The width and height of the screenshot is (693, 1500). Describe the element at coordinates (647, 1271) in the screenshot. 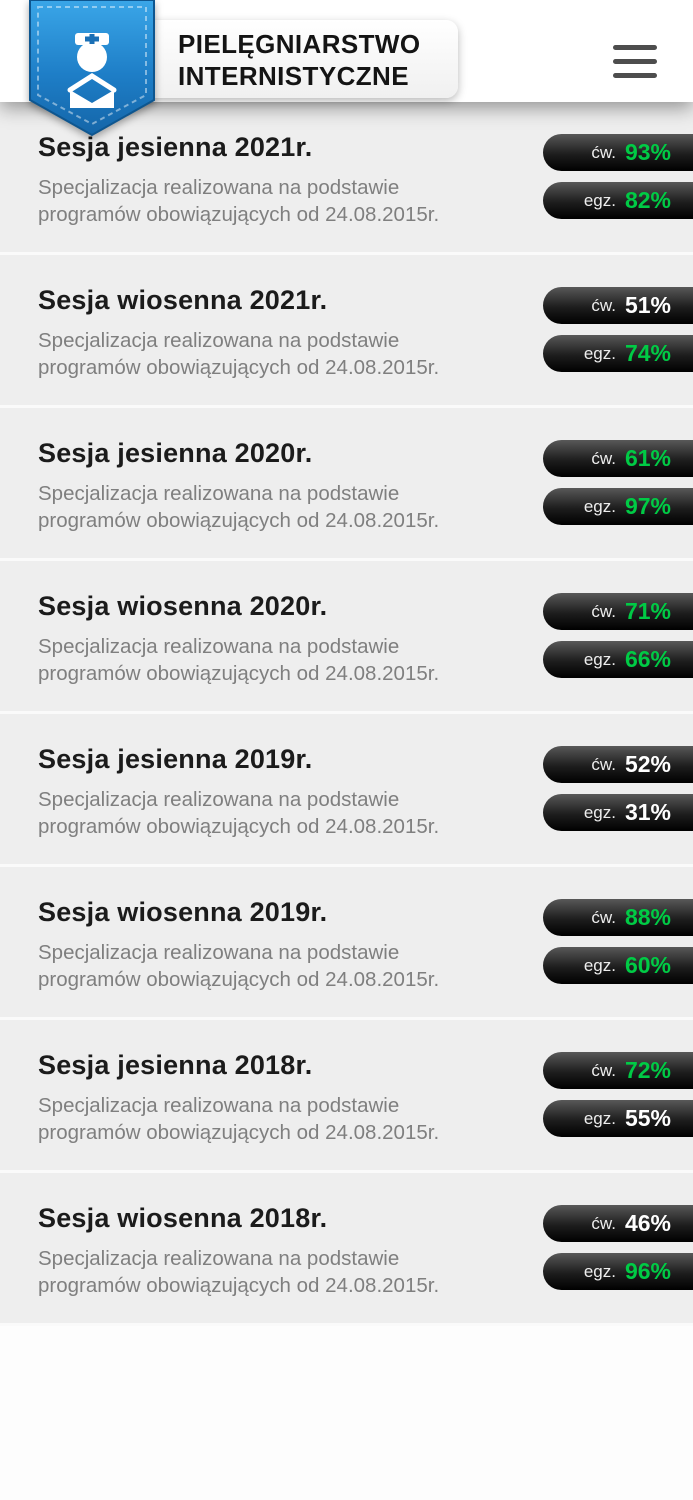

I see `badge-value: 96%` at that location.